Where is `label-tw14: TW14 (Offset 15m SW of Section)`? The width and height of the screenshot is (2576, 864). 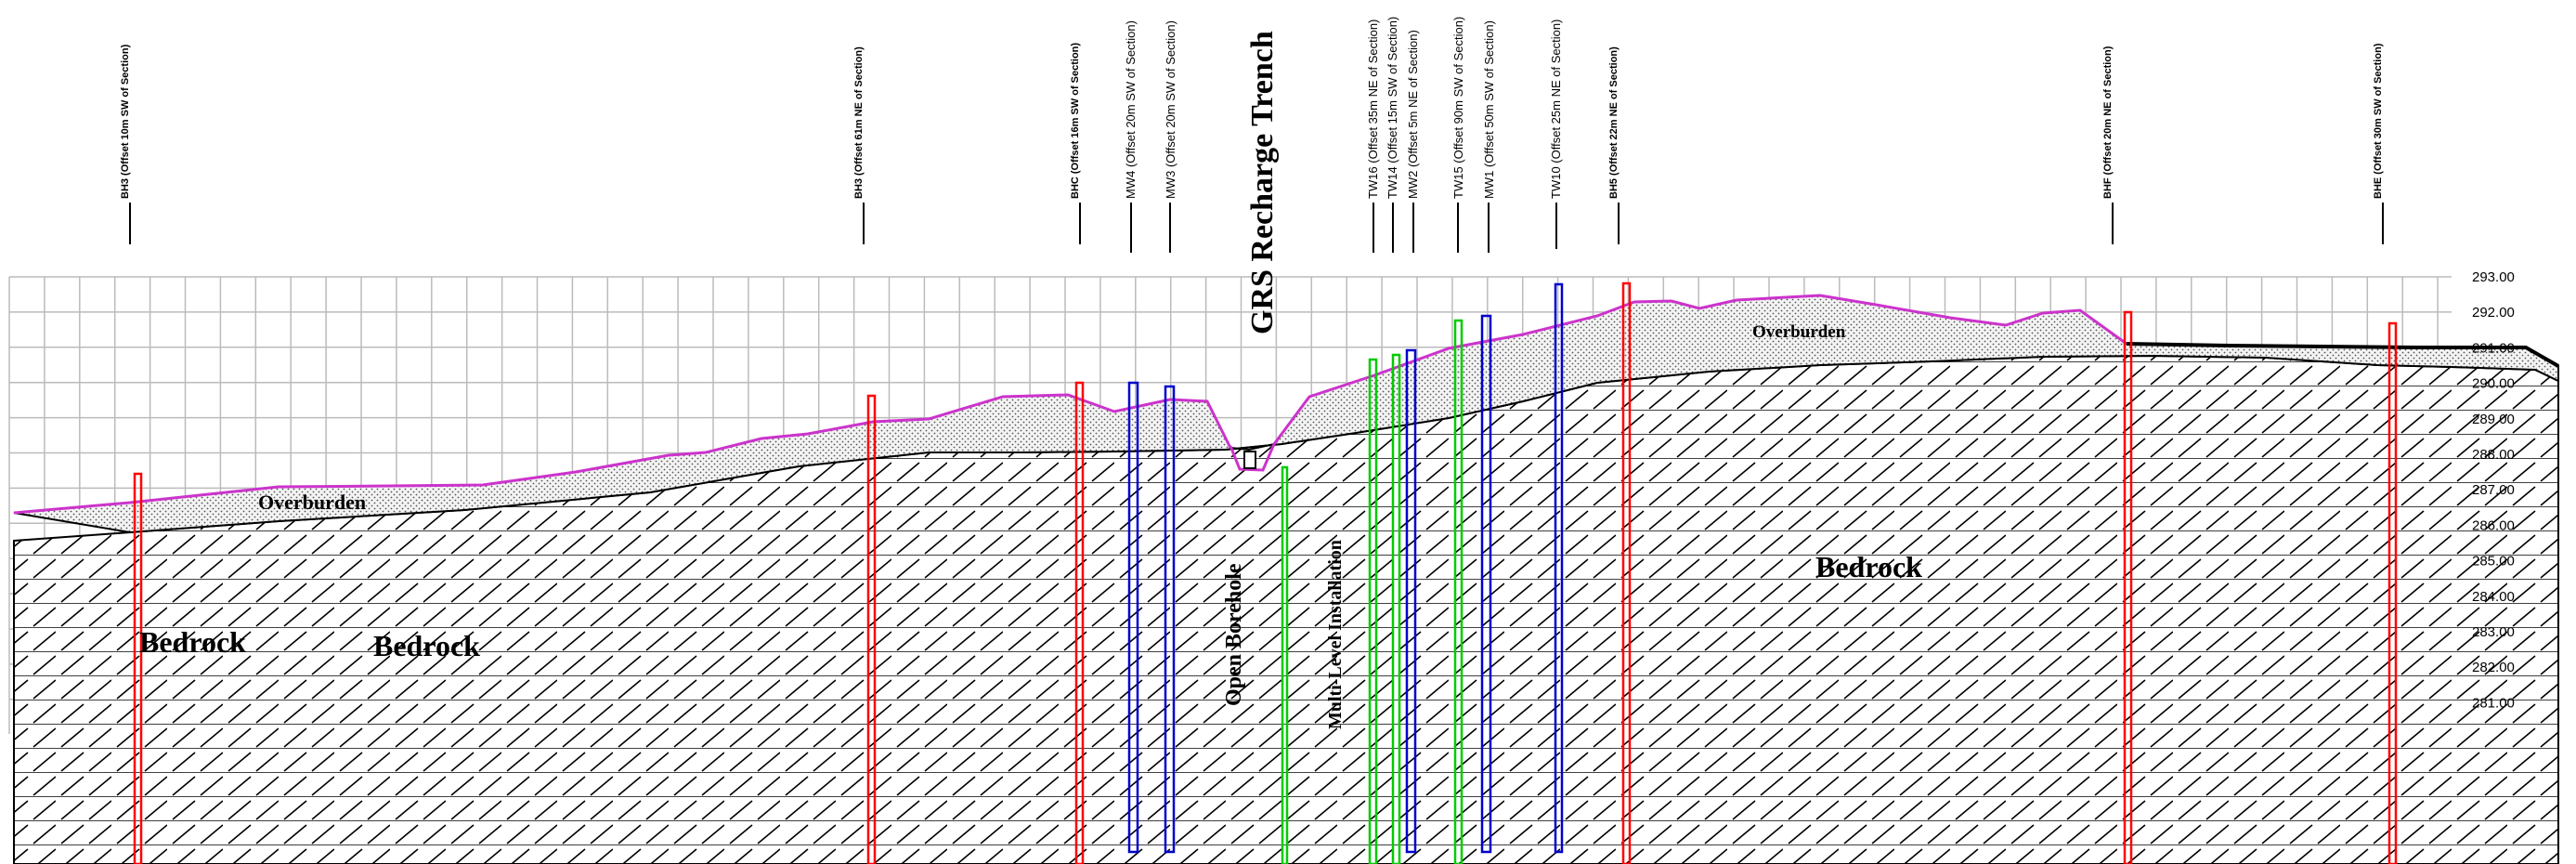 label-tw14: TW14 (Offset 15m SW of Section) is located at coordinates (1392, 108).